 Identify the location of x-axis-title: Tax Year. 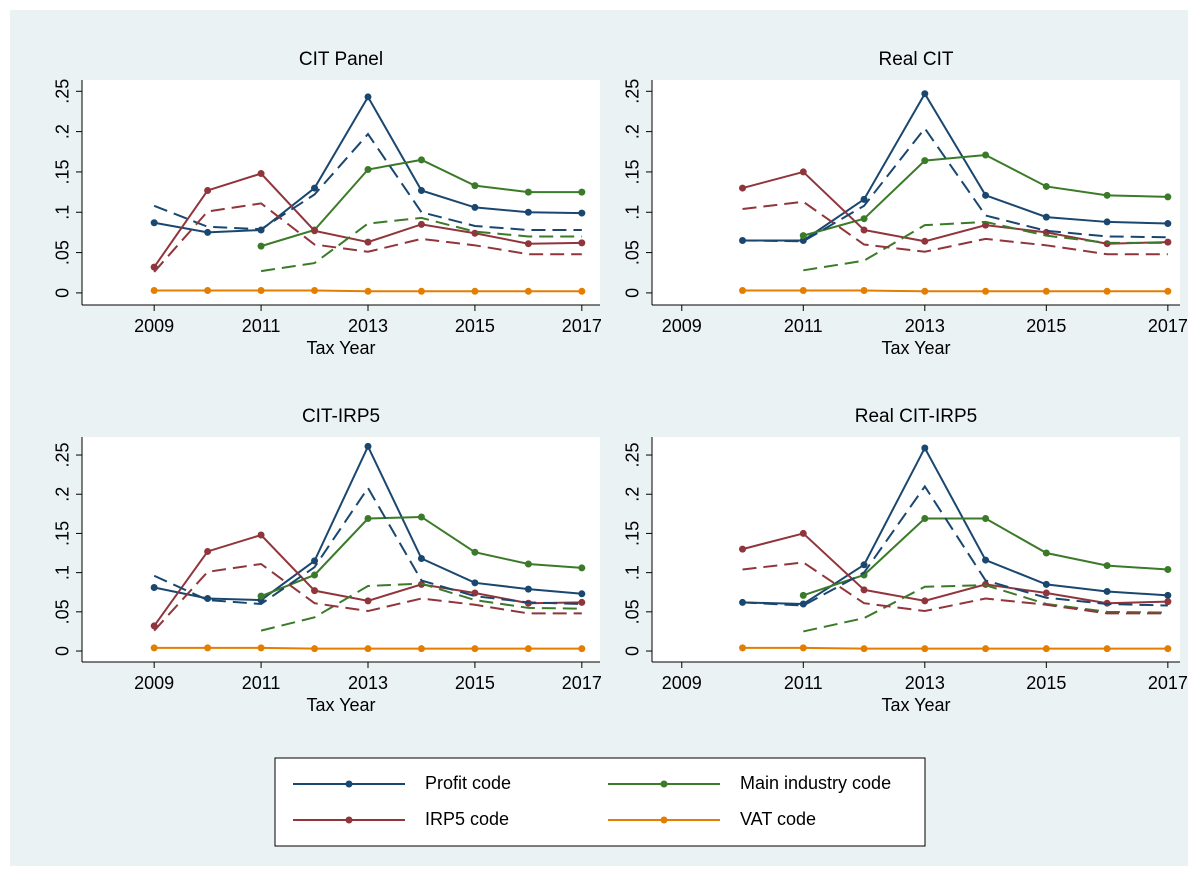
(915, 705).